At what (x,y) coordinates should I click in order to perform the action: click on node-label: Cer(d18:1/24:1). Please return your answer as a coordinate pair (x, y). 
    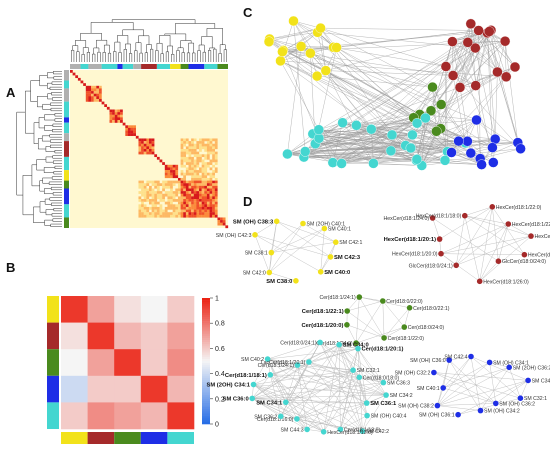
    Looking at the image, I should click on (276, 366).